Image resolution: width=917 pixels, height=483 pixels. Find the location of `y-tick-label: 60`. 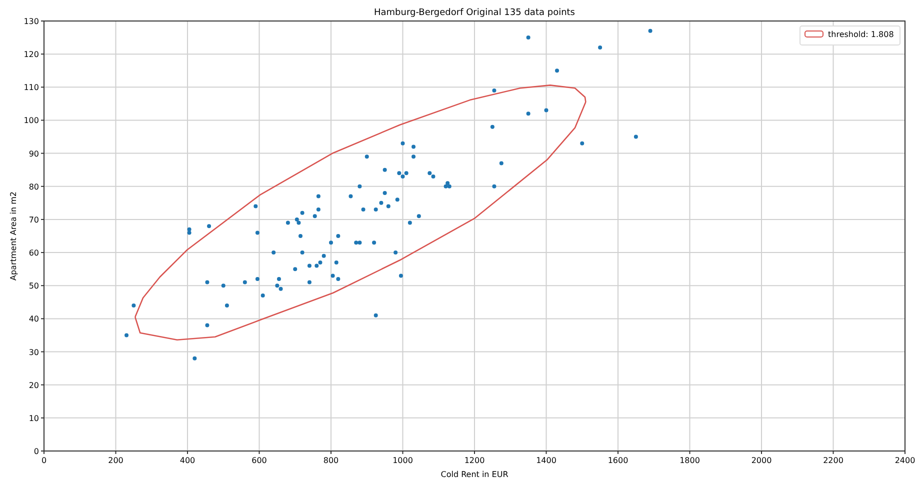

y-tick-label: 60 is located at coordinates (33, 253).